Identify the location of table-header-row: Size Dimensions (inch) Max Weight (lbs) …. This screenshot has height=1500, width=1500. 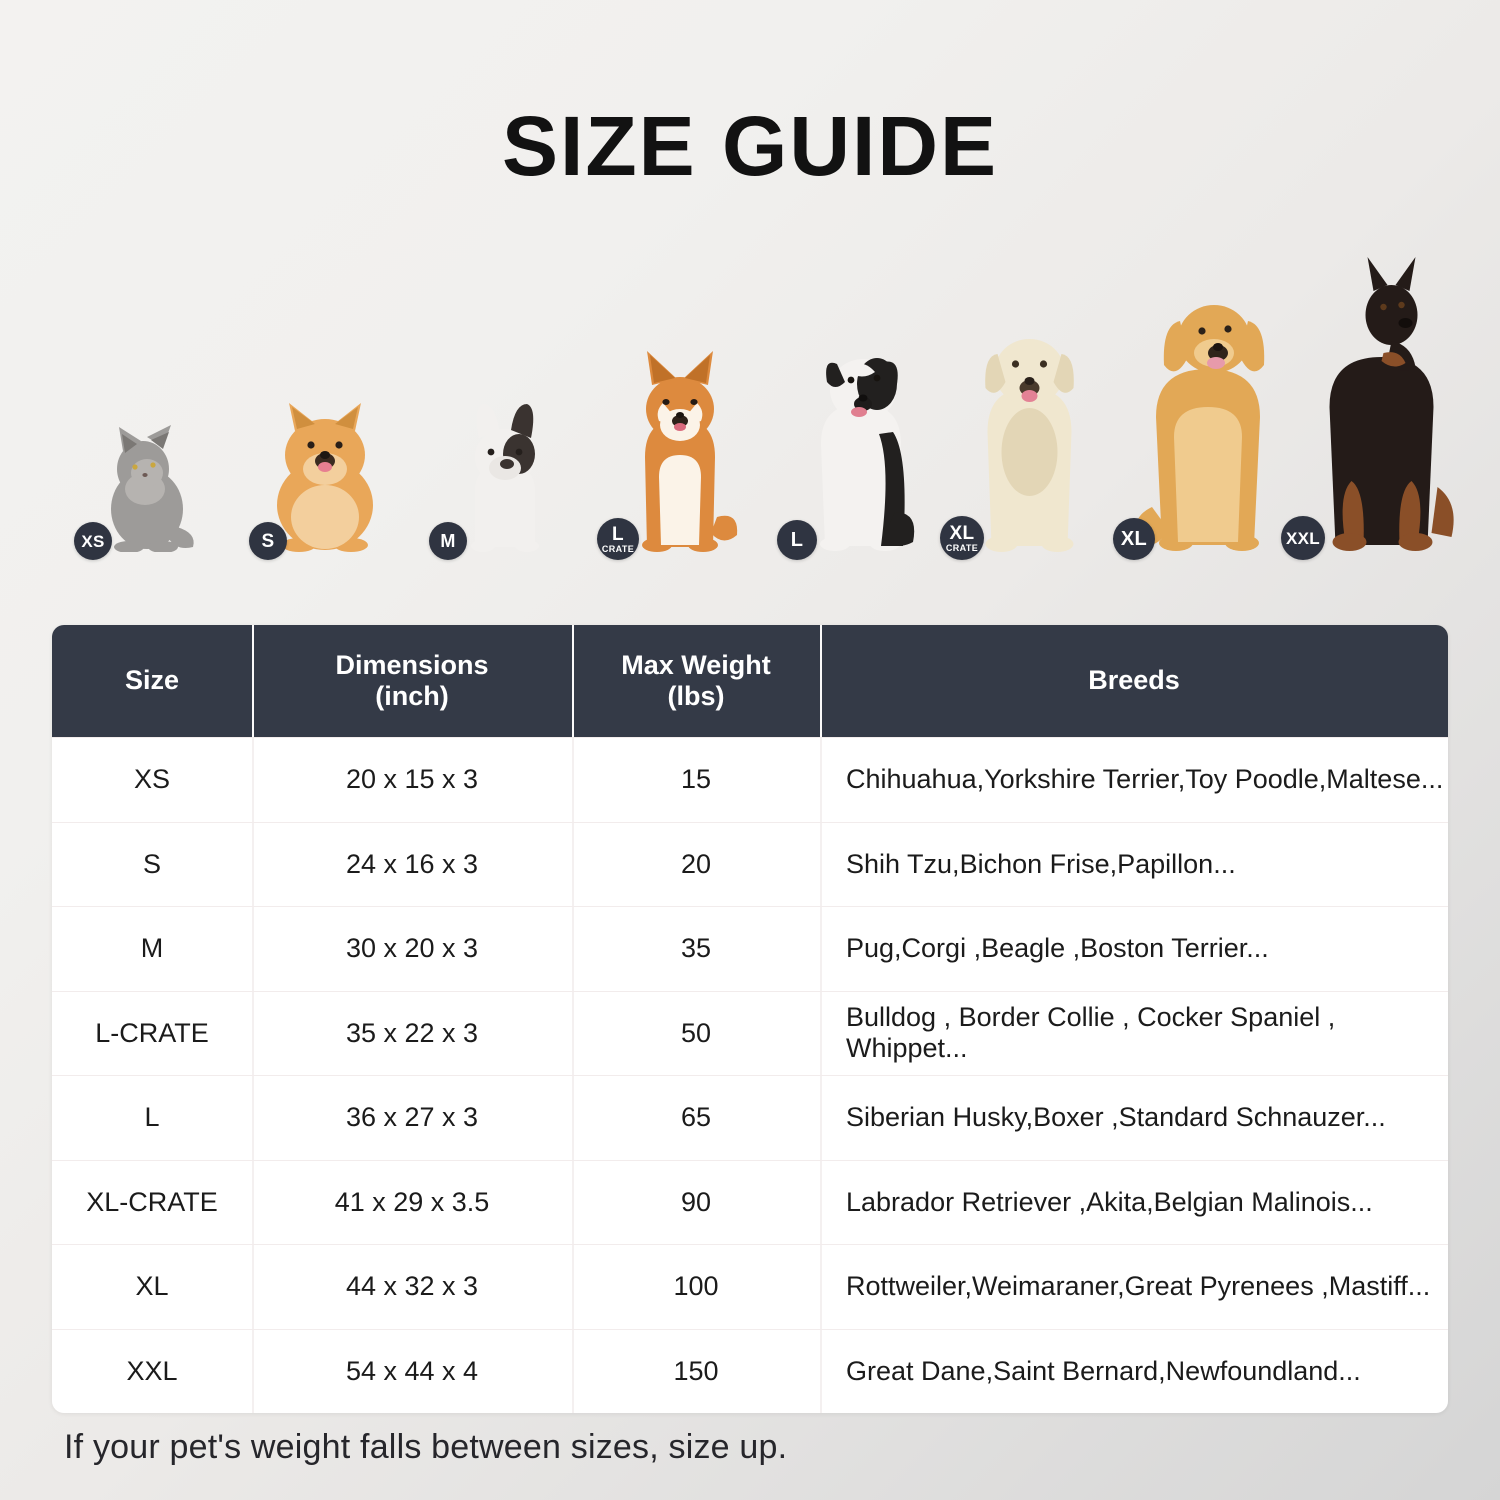
(750, 681).